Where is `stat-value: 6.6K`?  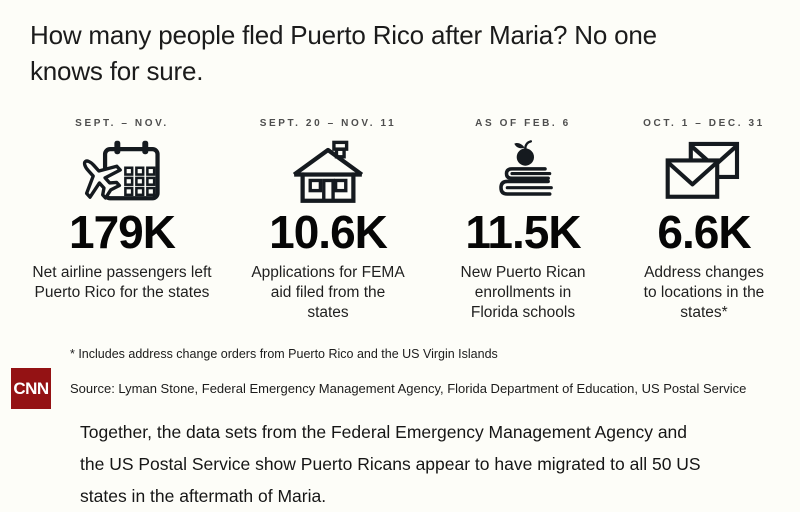 stat-value: 6.6K is located at coordinates (704, 232).